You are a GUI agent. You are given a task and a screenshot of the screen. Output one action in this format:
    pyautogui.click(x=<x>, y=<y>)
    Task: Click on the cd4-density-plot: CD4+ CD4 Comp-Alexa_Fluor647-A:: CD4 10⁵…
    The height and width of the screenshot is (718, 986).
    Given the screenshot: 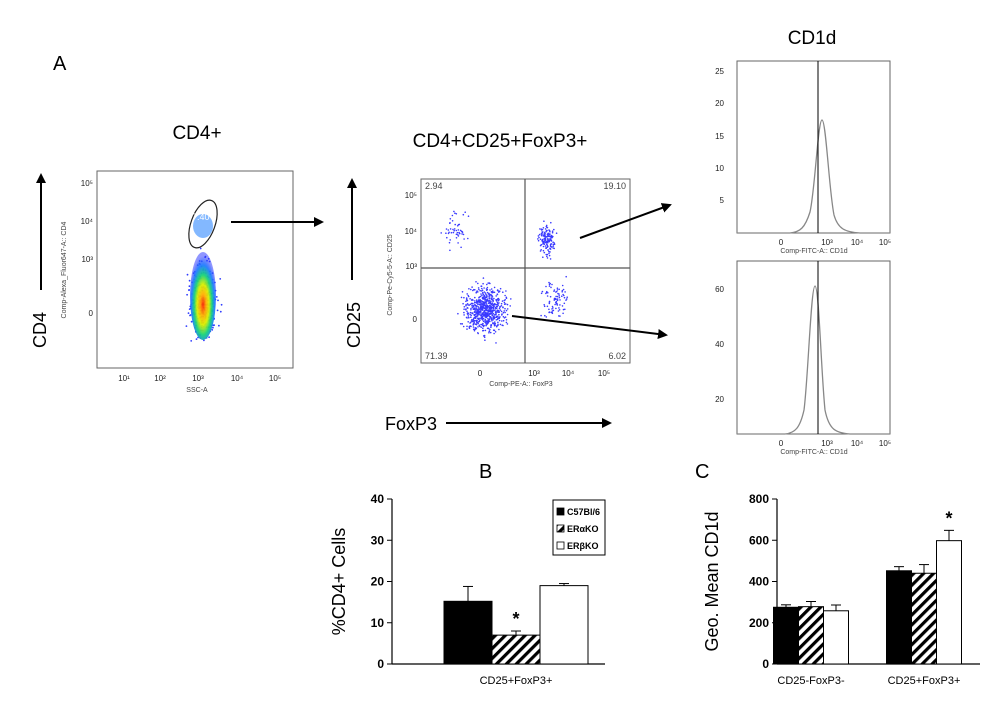 What is the action you would take?
    pyautogui.click(x=177, y=258)
    